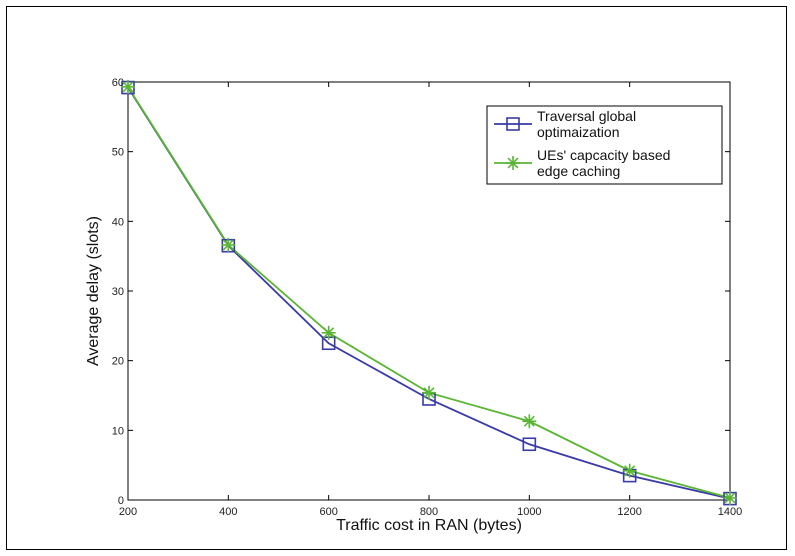  I want to click on x-tick-label: 800, so click(429, 512).